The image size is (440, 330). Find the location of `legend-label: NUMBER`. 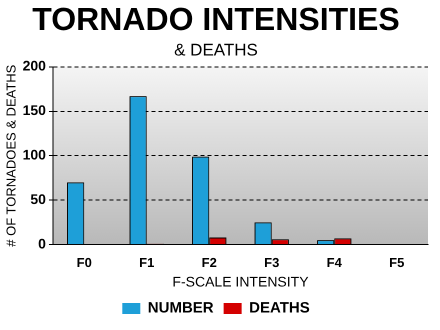

legend-label: NUMBER is located at coordinates (181, 308).